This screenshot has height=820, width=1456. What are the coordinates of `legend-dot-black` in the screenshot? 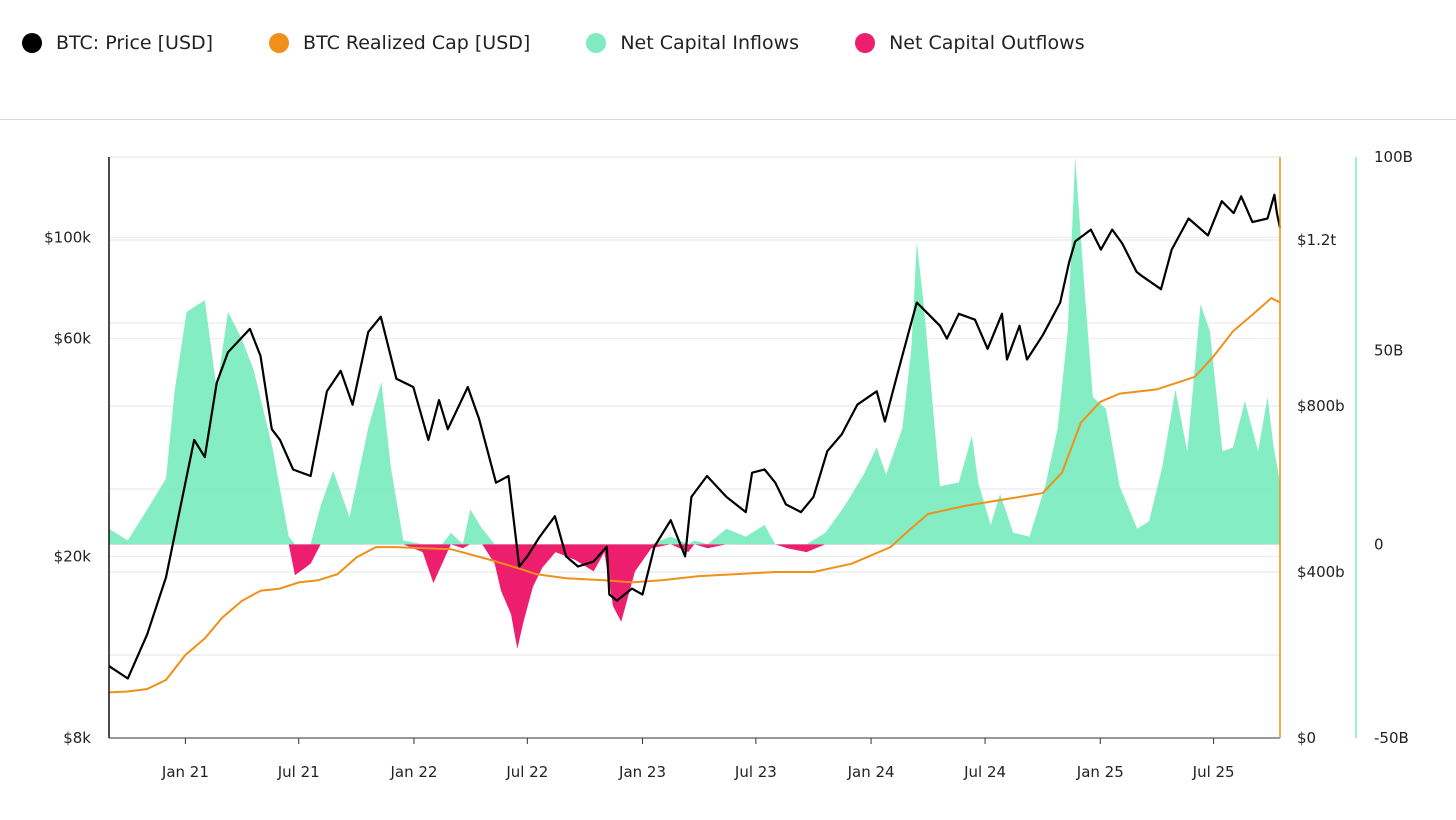 It's located at (32, 43).